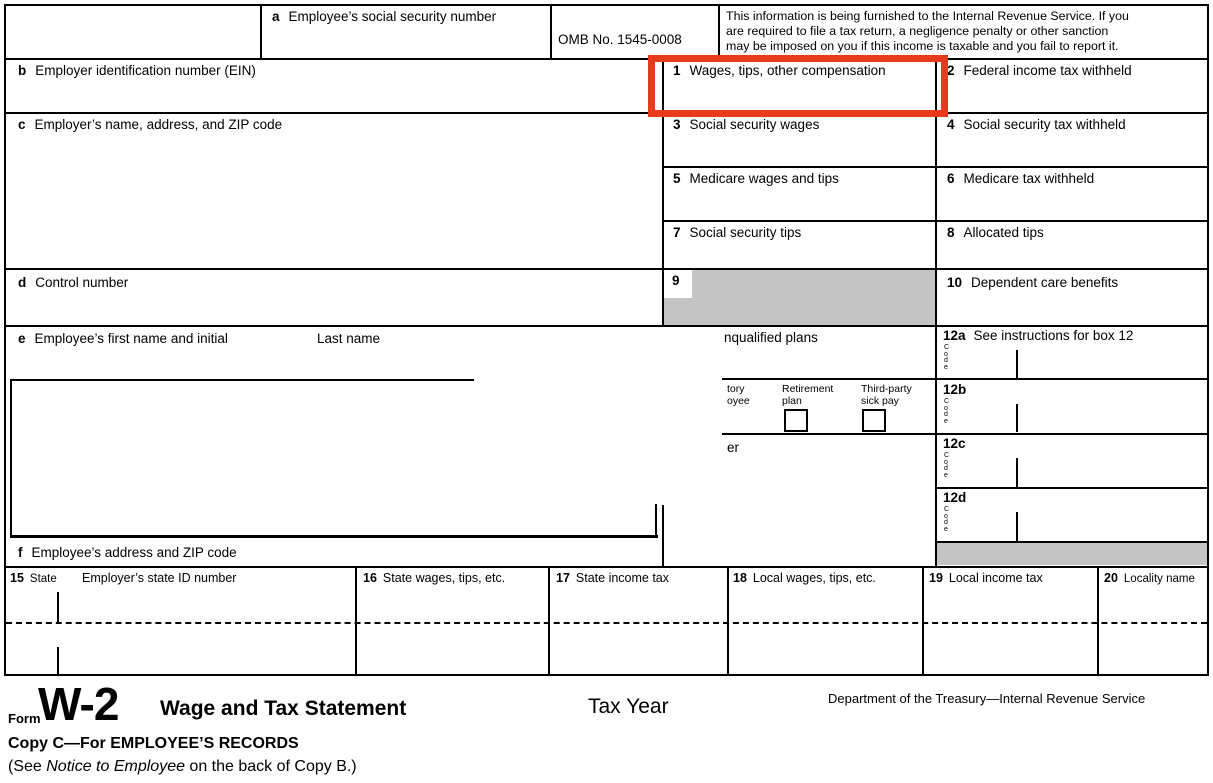 This screenshot has height=783, width=1213. I want to click on box-6-number: 6, so click(951, 178).